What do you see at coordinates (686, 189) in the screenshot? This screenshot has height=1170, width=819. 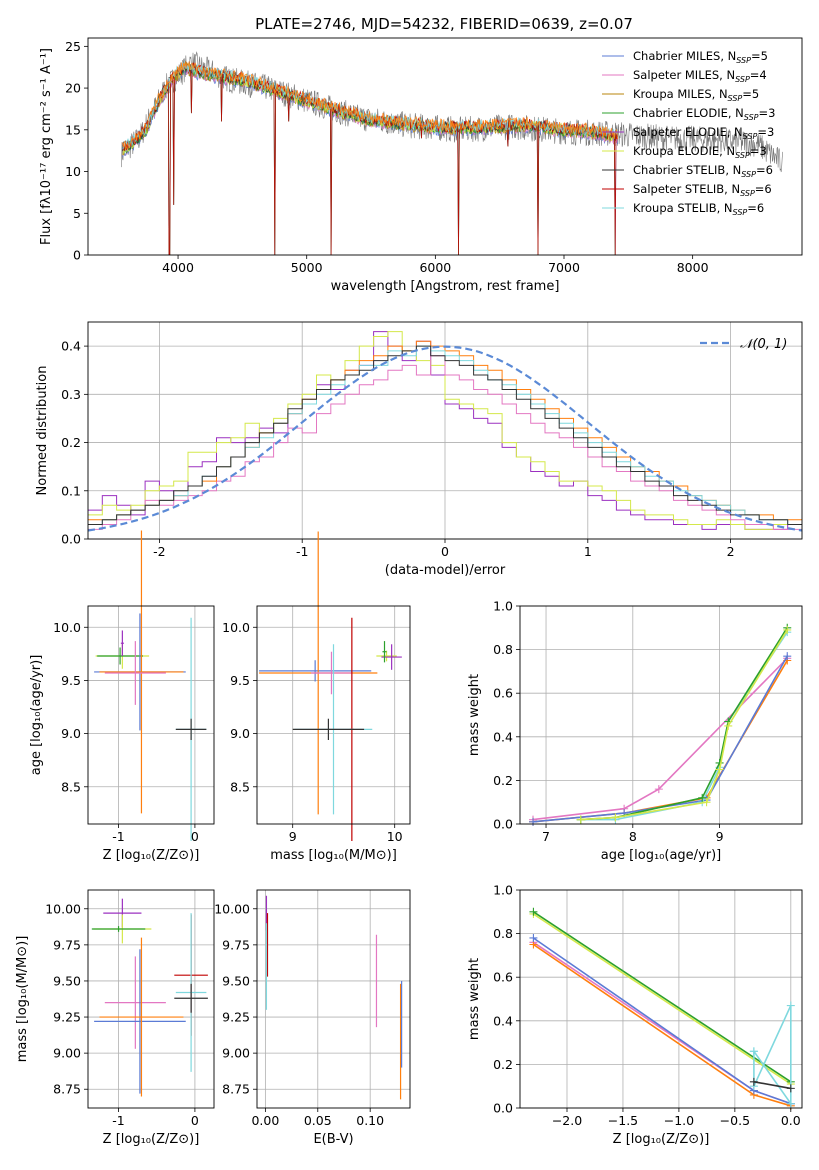 I see `legend-entry-text: Salpeter STELIB, N` at bounding box center [686, 189].